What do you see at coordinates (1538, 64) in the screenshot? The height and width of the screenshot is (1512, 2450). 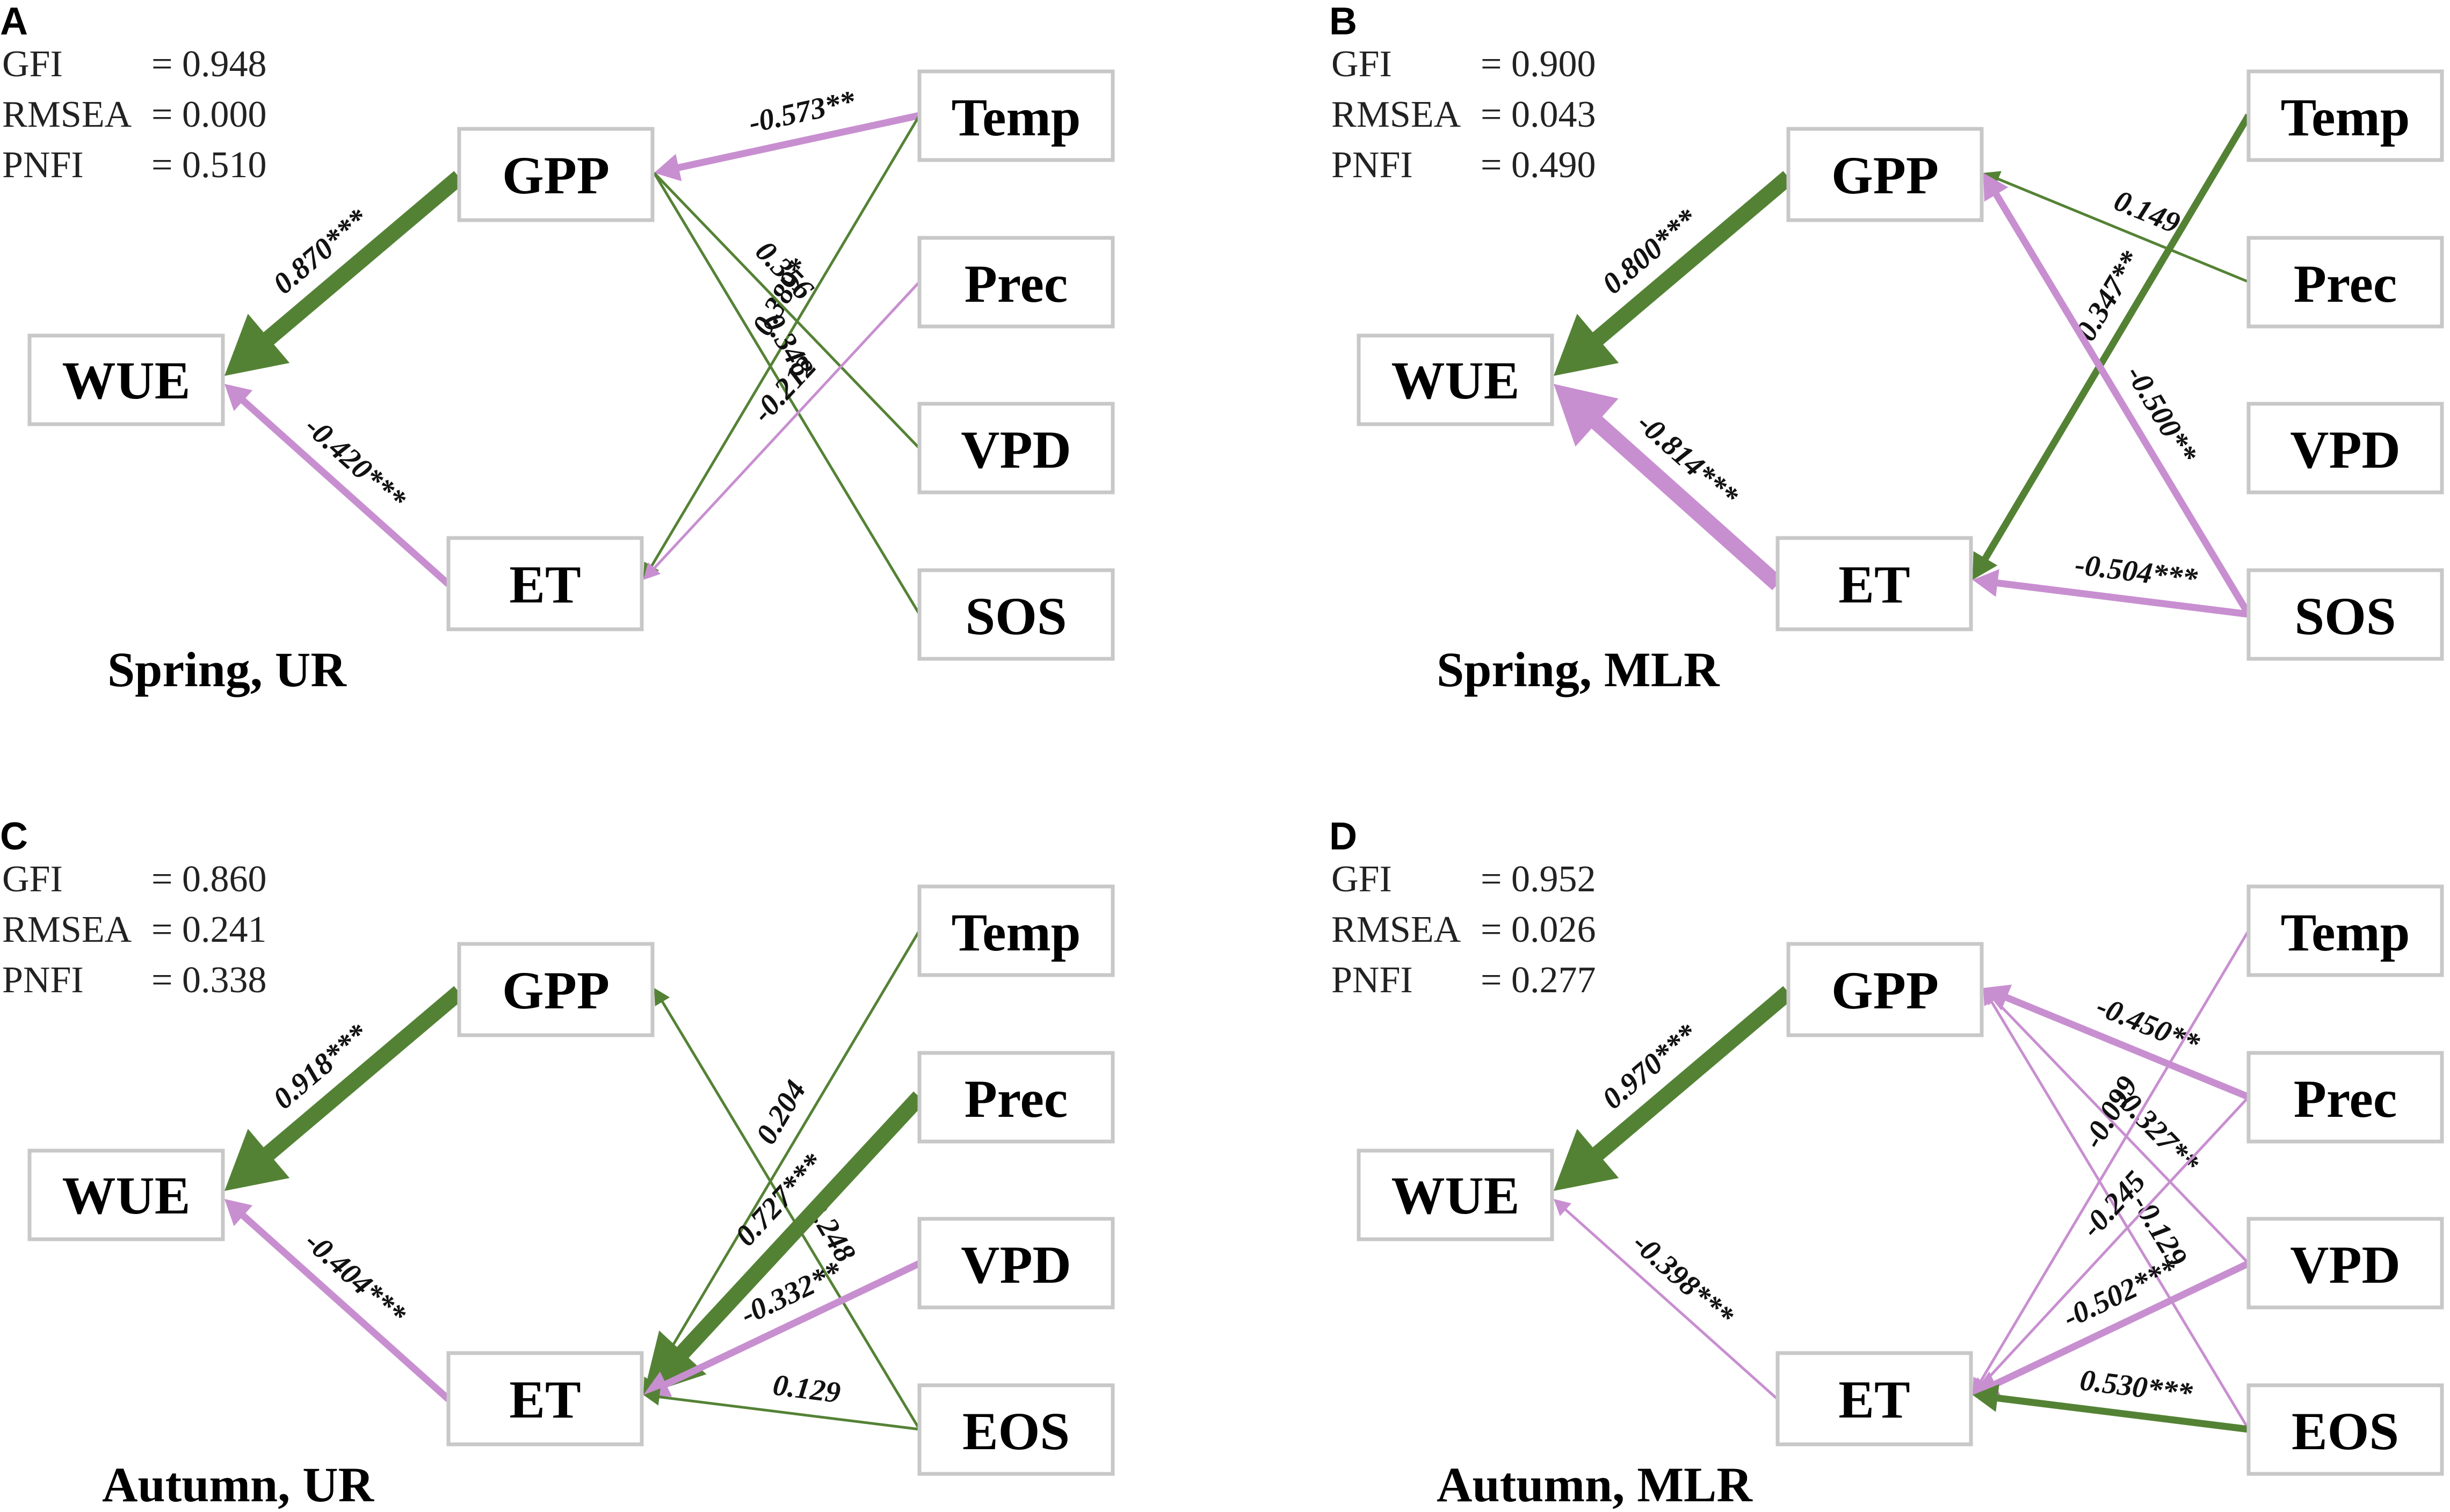 I see `stat-gfi-value: = 0.900` at bounding box center [1538, 64].